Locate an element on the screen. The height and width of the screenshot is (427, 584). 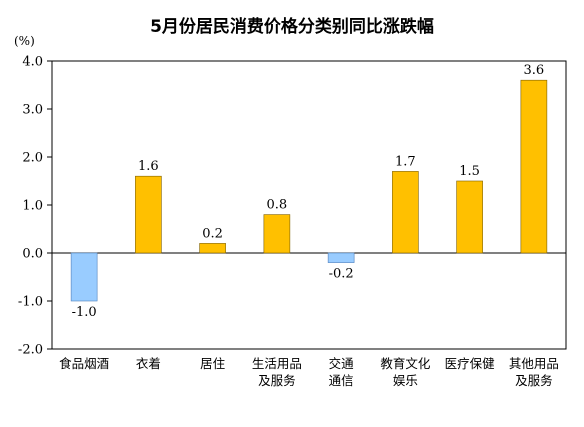
category-label: 其他用品 is located at coordinates (534, 363).